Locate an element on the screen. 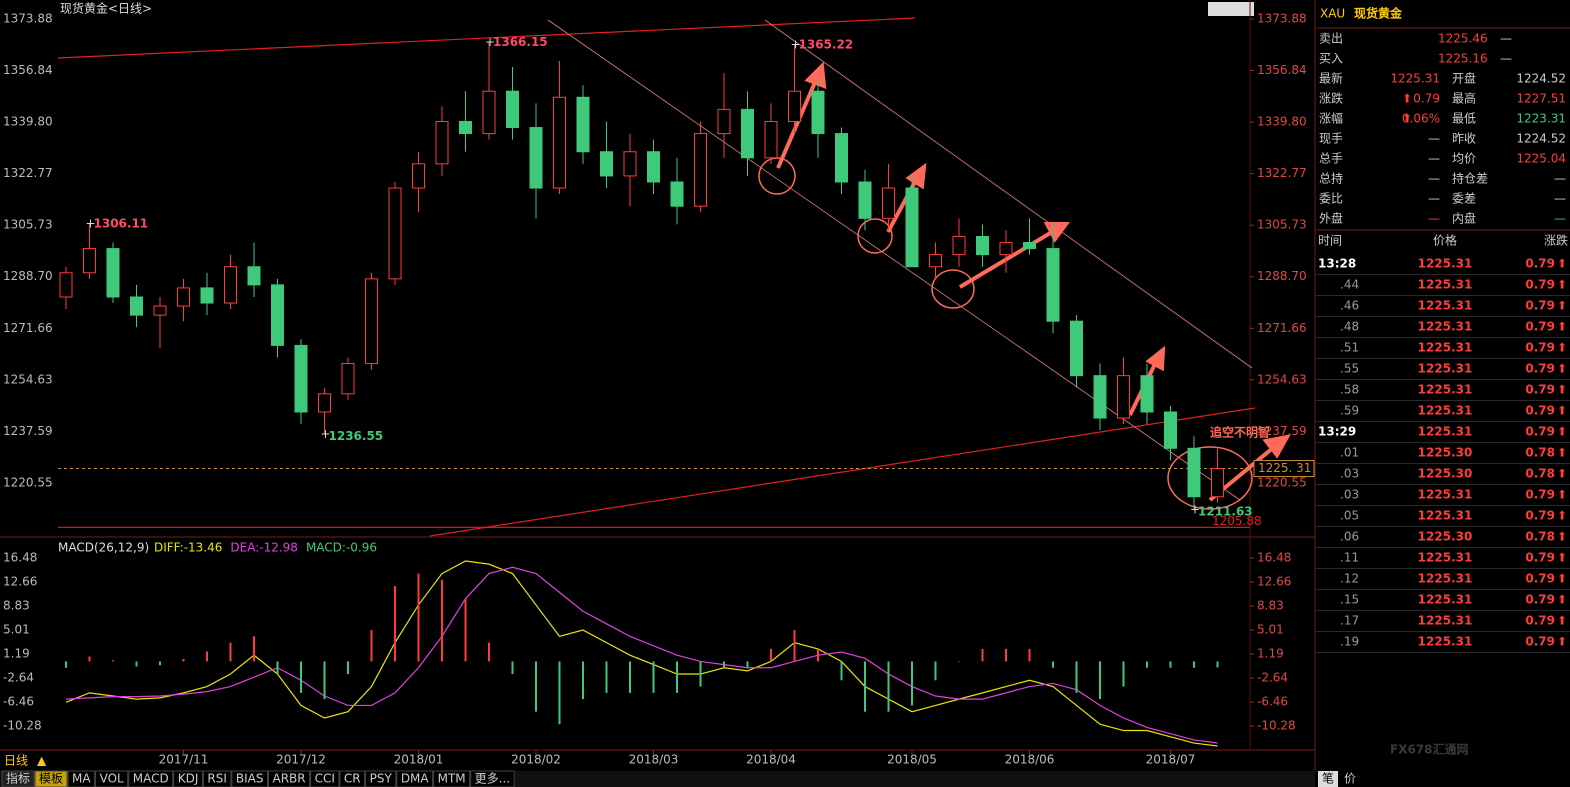  toolbar-tab: PSY is located at coordinates (381, 778).